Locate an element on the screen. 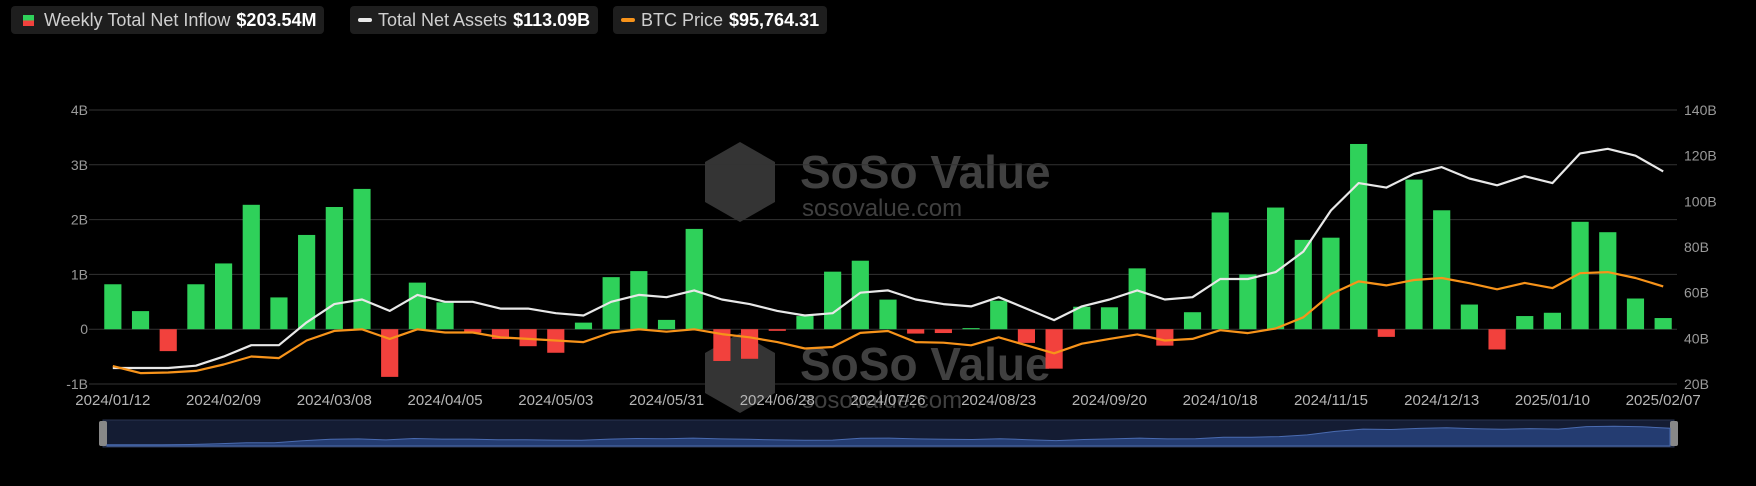 The image size is (1756, 486). x-tick-label: 2024/12/13 is located at coordinates (1441, 400).